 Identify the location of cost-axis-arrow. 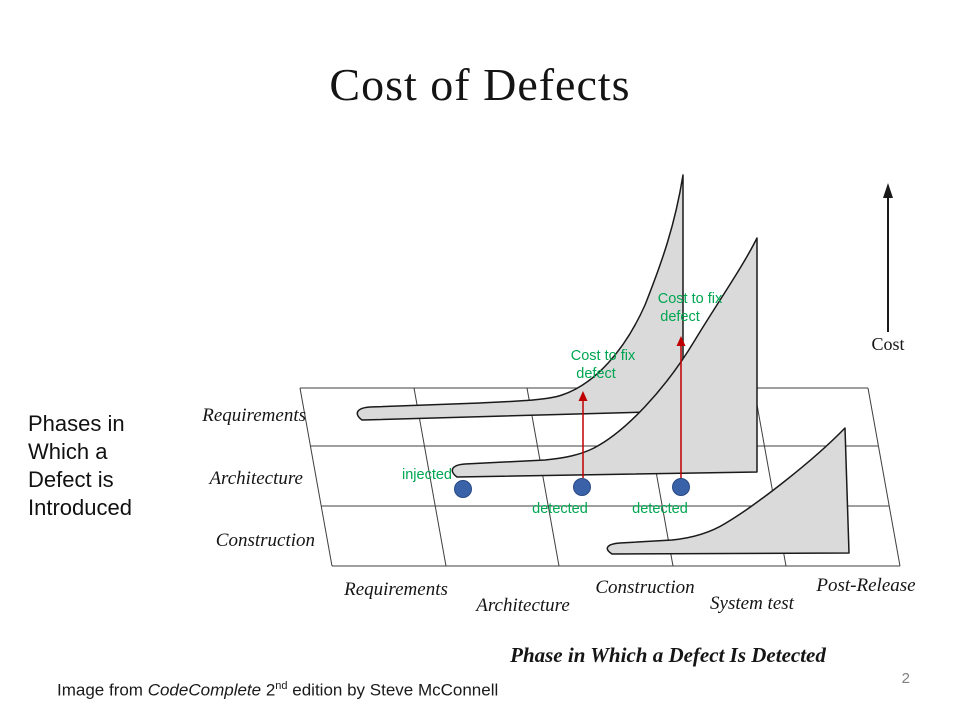
(888, 257).